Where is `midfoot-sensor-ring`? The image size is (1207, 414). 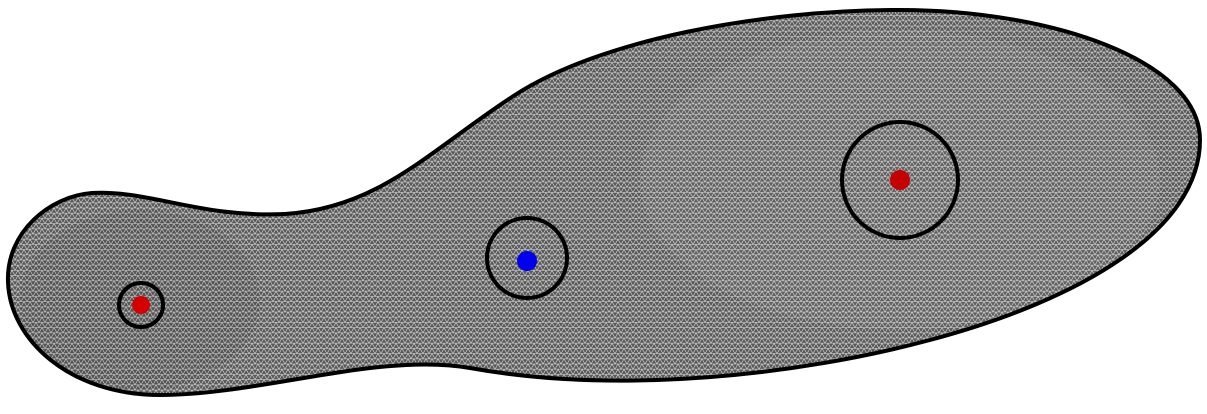 midfoot-sensor-ring is located at coordinates (527, 258).